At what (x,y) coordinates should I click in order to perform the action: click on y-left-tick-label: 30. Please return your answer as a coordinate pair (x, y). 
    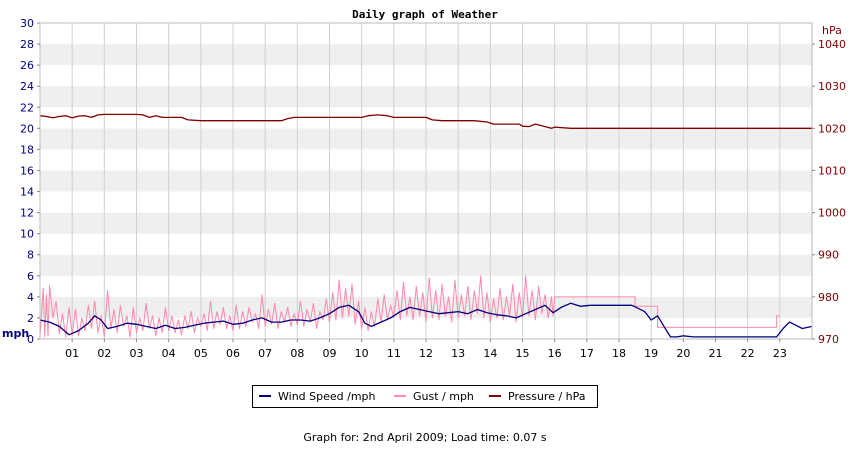
    Looking at the image, I should click on (27, 23).